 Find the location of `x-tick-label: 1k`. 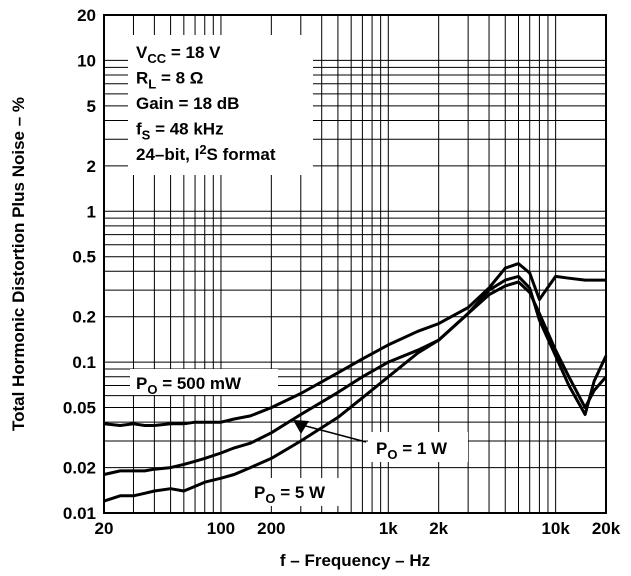

x-tick-label: 1k is located at coordinates (388, 528).